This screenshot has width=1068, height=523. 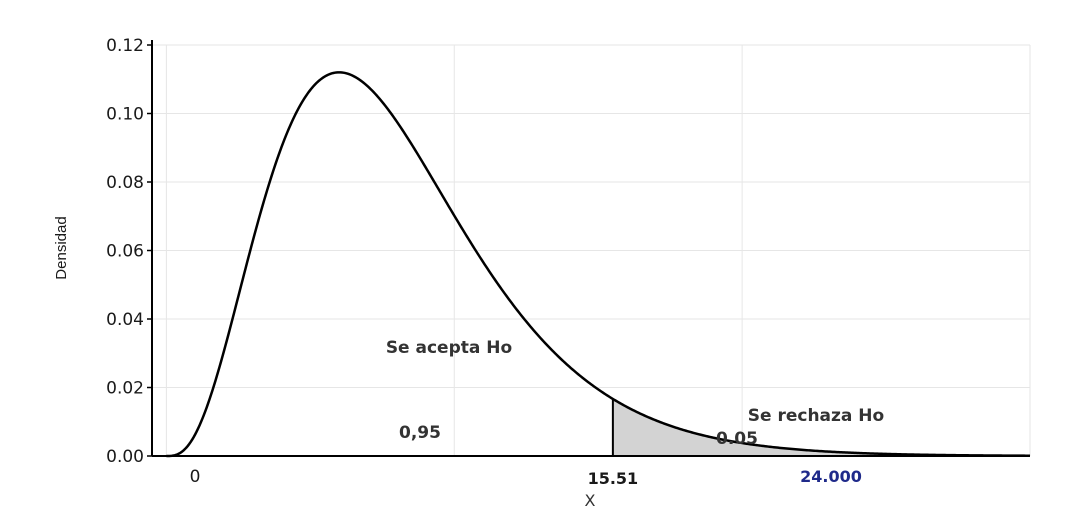 What do you see at coordinates (590, 500) in the screenshot?
I see `x-axis-title: X` at bounding box center [590, 500].